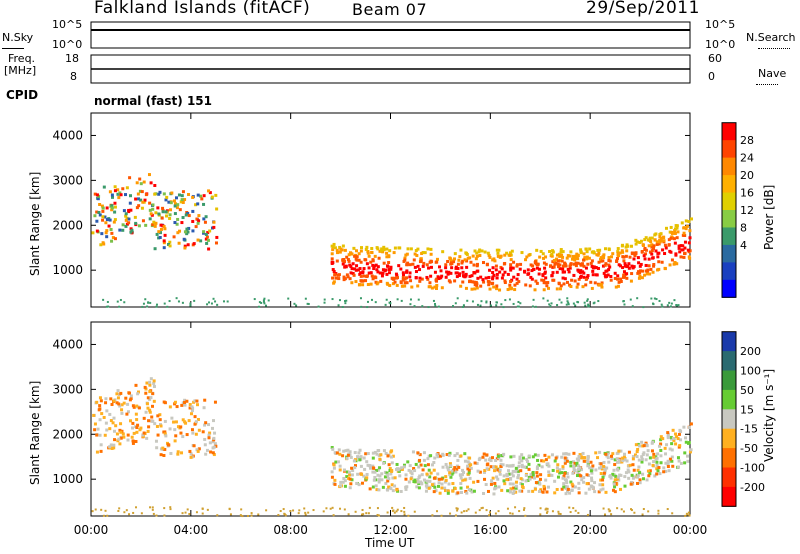 This screenshot has width=800, height=554. What do you see at coordinates (490, 530) in the screenshot?
I see `x-tick-label: 16:00` at bounding box center [490, 530].